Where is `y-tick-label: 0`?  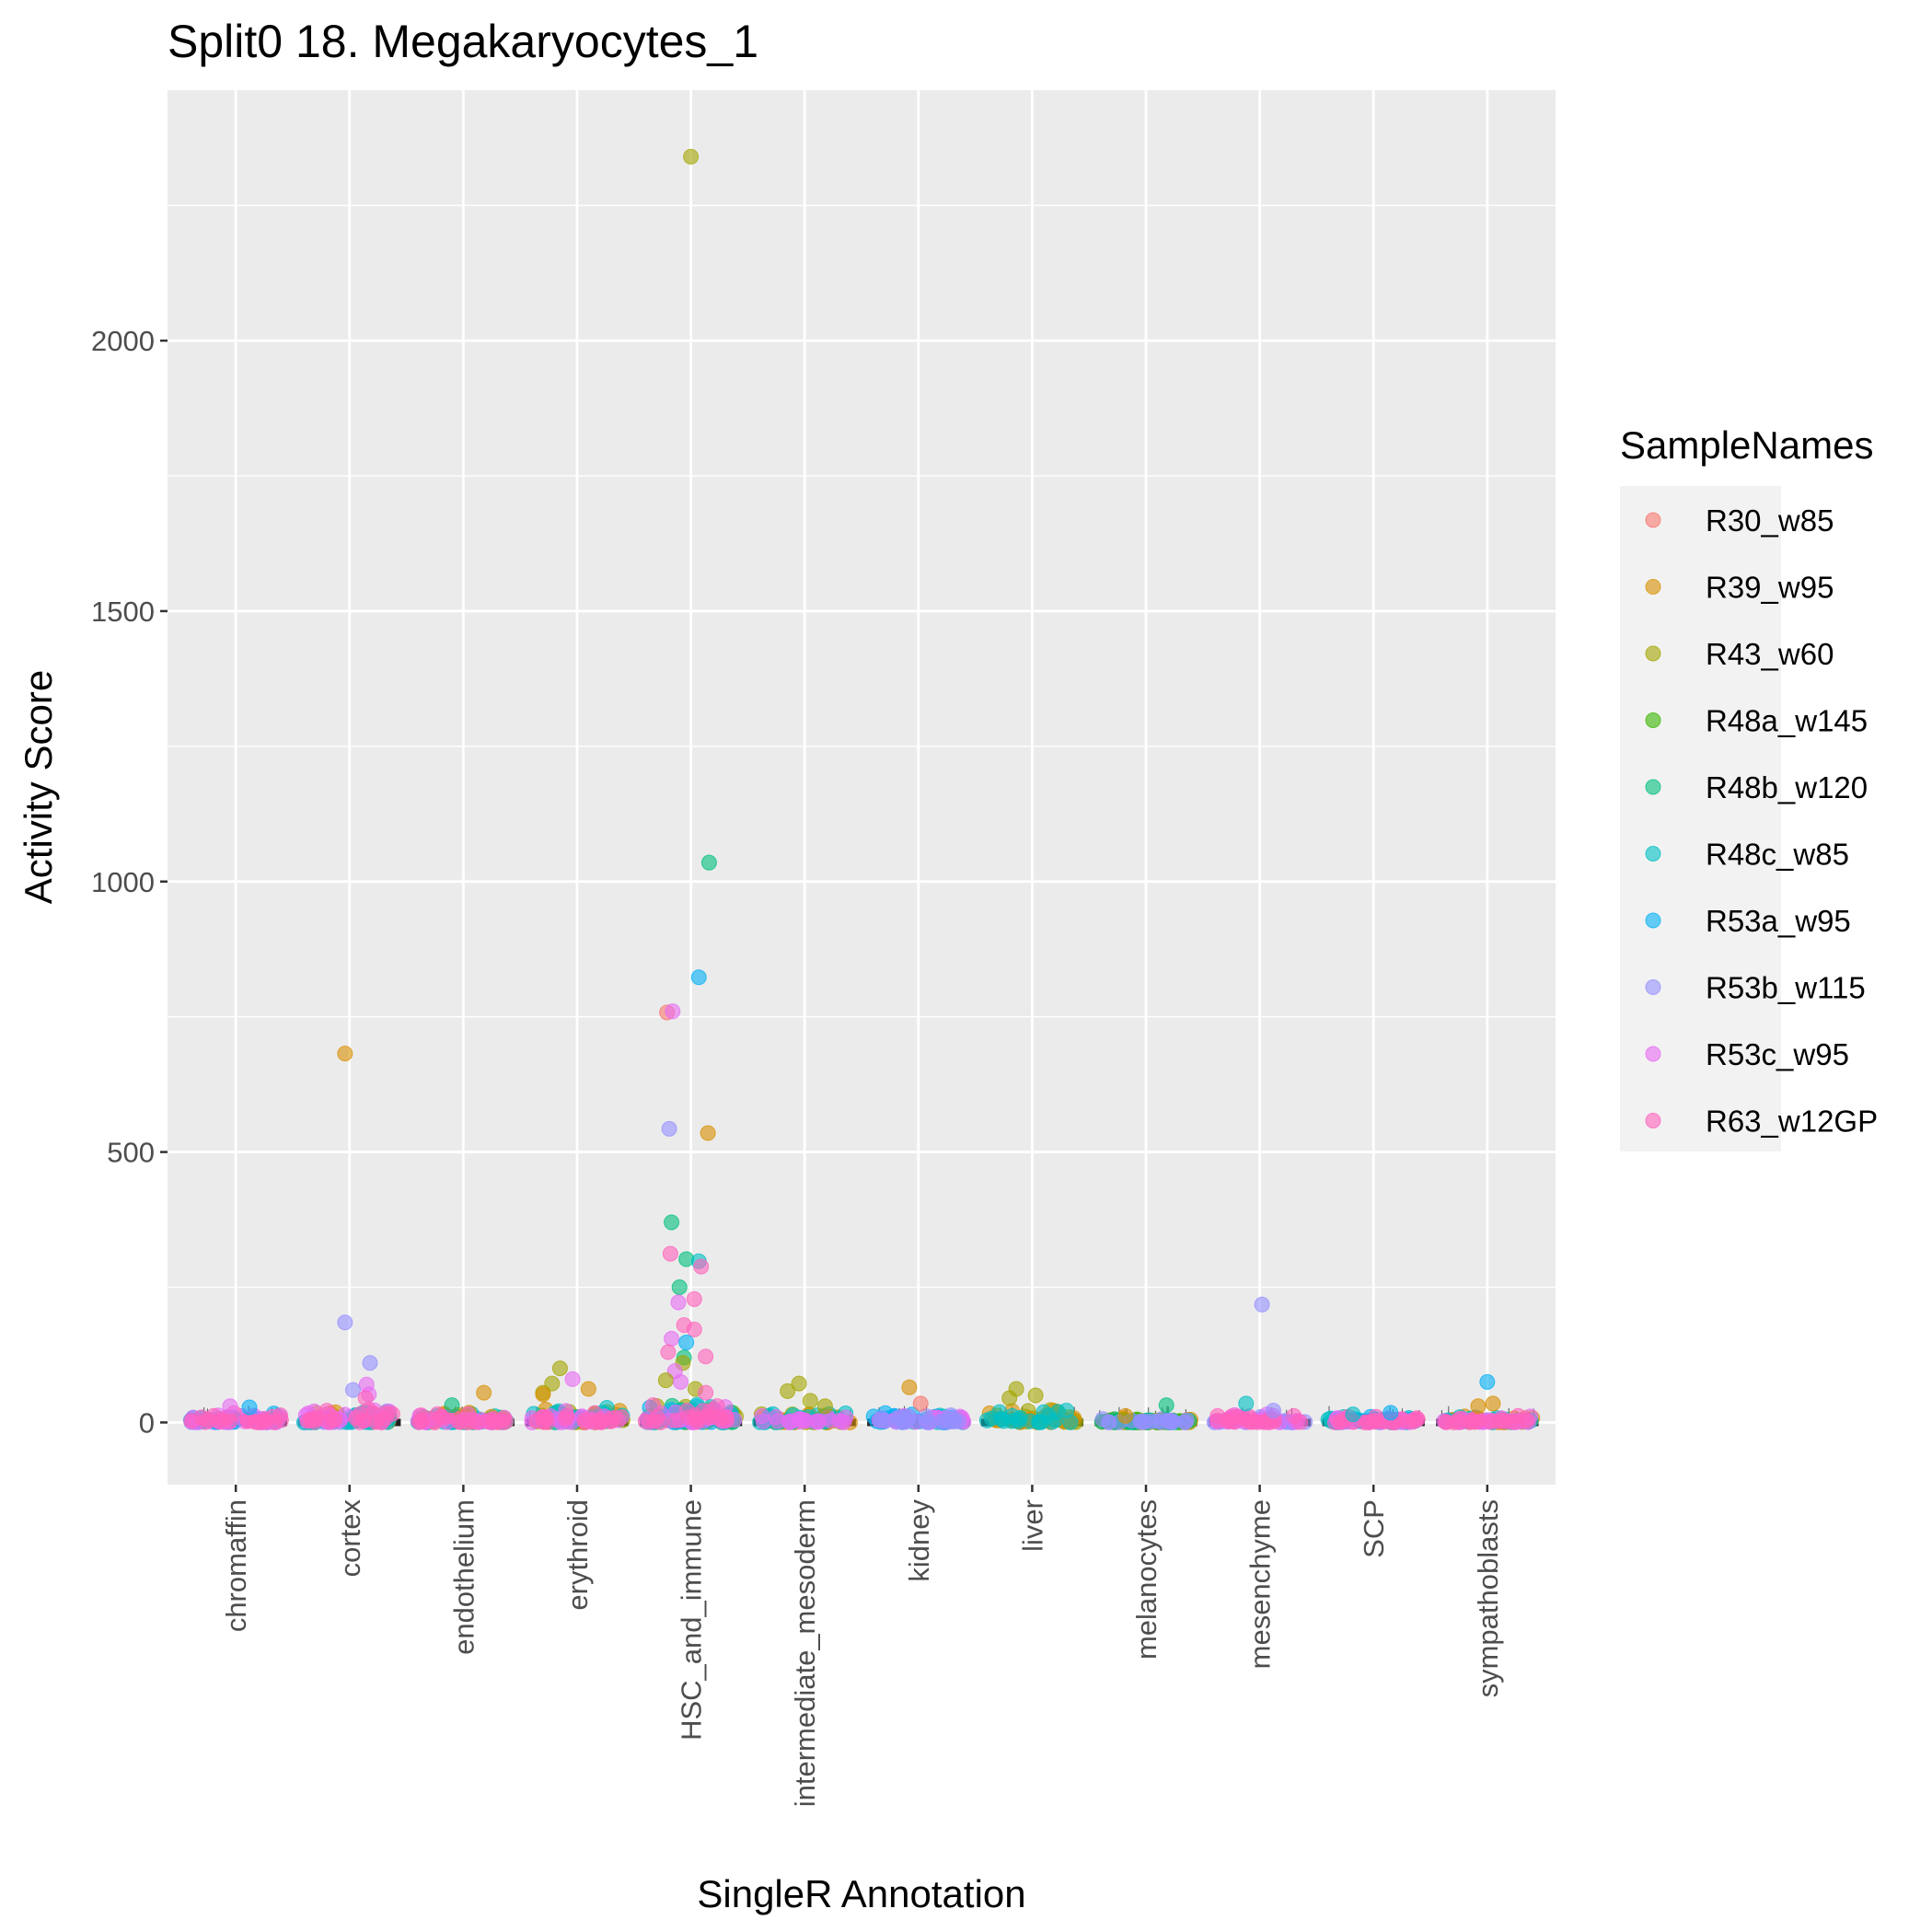 y-tick-label: 0 is located at coordinates (147, 1423).